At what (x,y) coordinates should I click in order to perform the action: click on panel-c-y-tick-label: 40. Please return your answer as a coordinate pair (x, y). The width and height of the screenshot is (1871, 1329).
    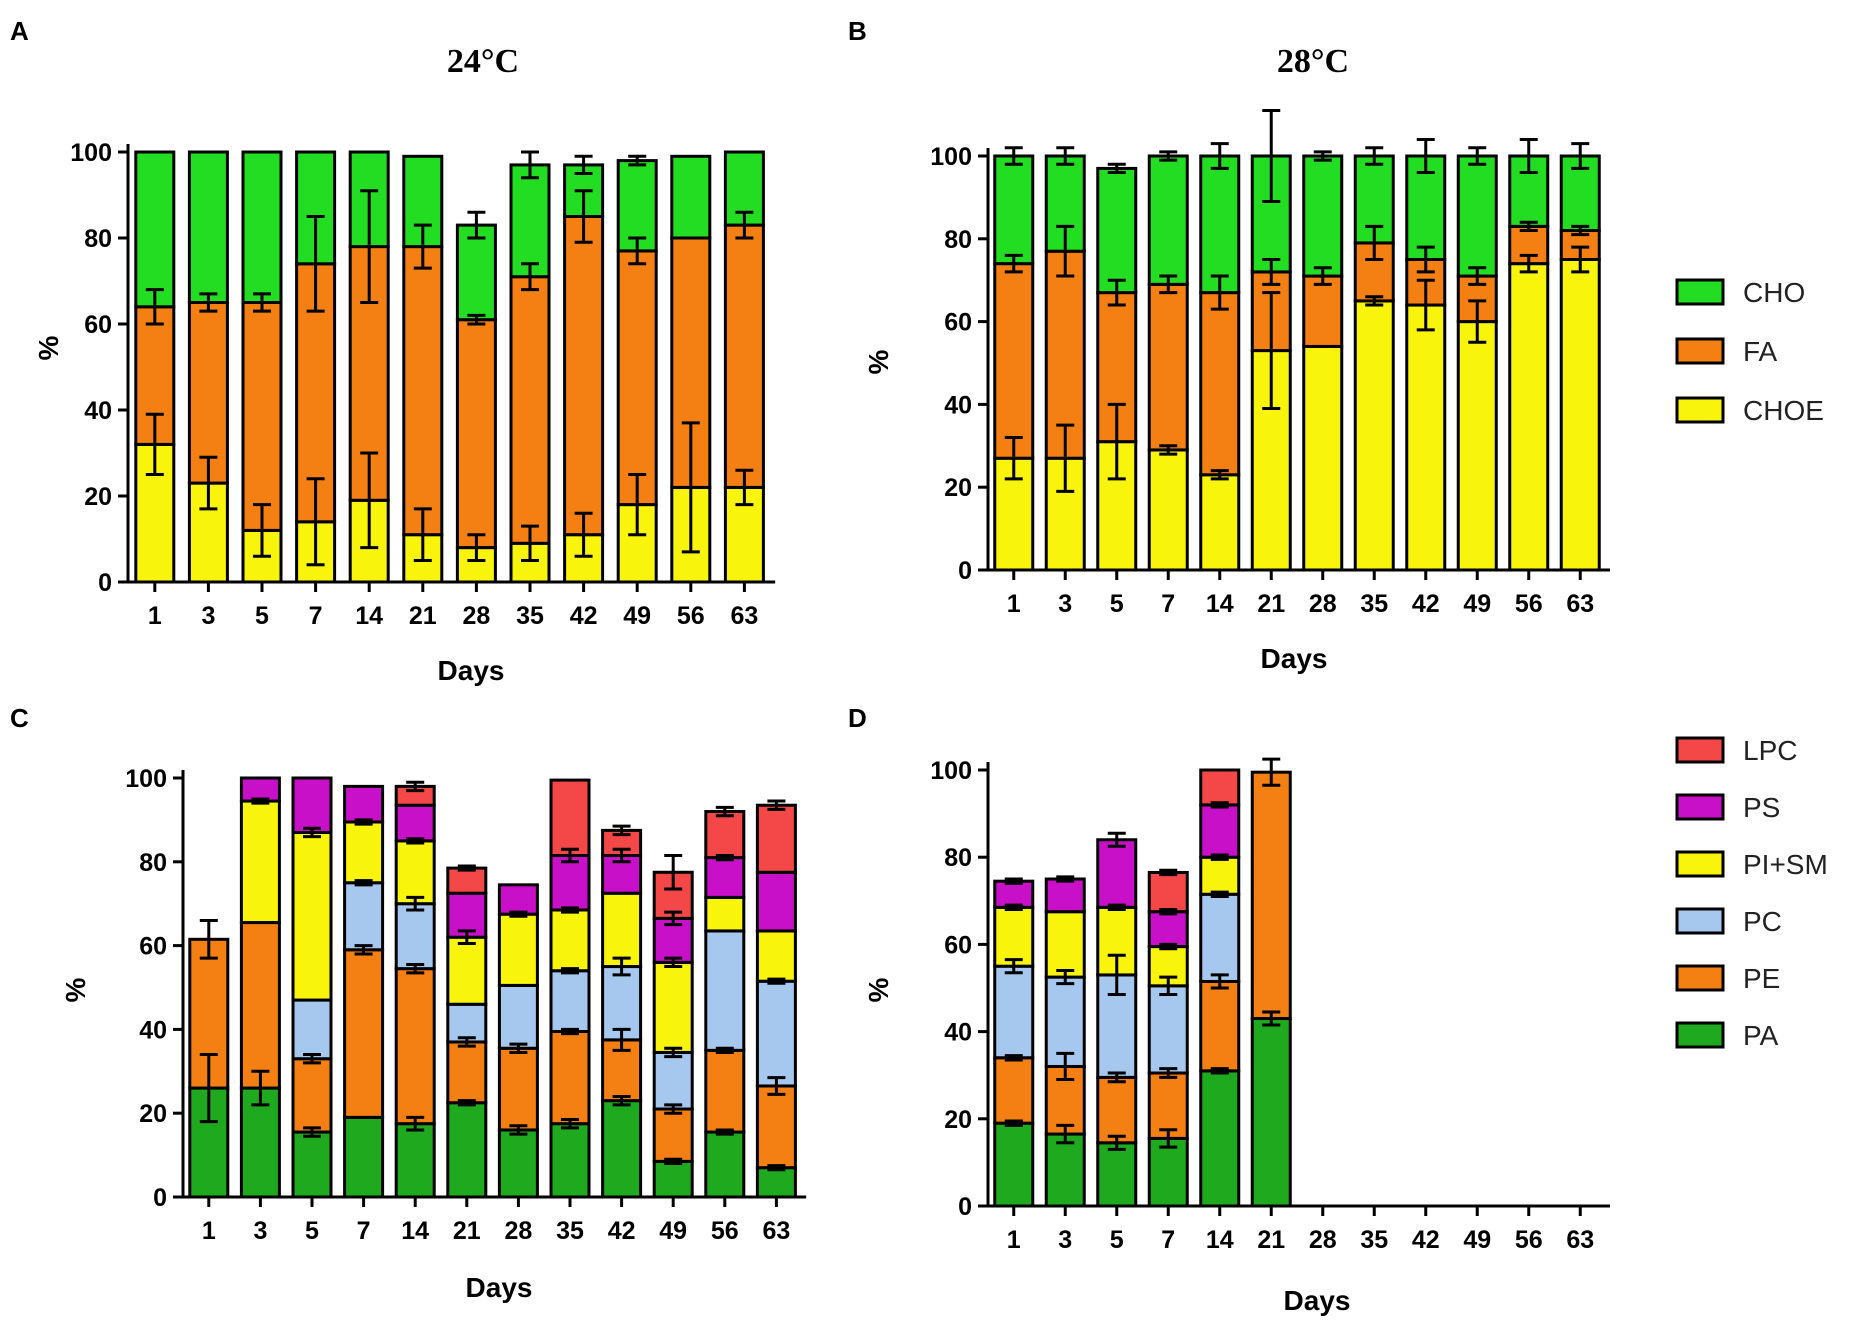
    Looking at the image, I should click on (153, 1030).